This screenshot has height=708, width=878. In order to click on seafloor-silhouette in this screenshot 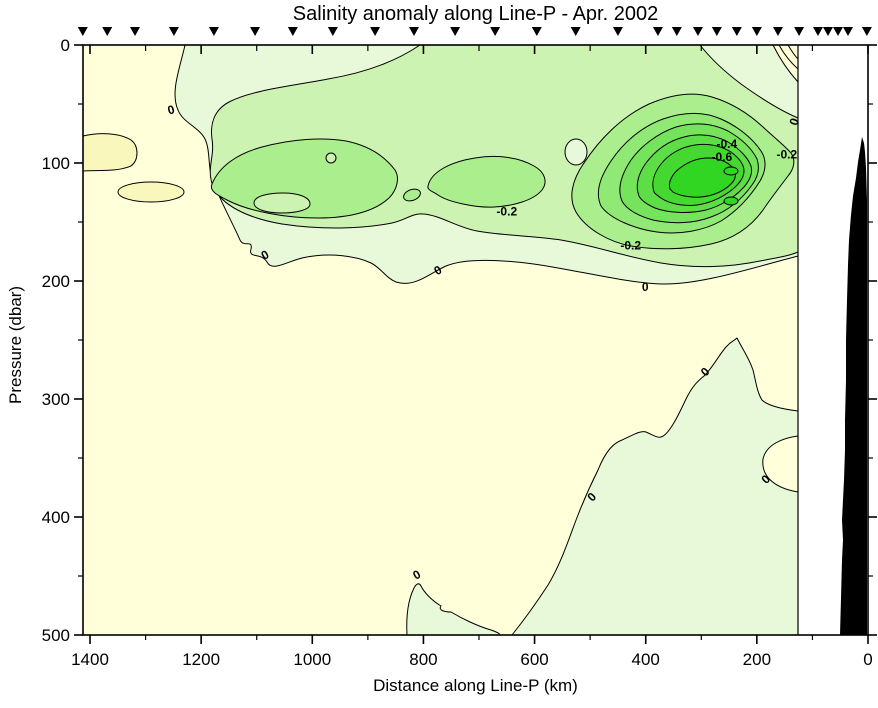, I will do `click(853, 386)`.